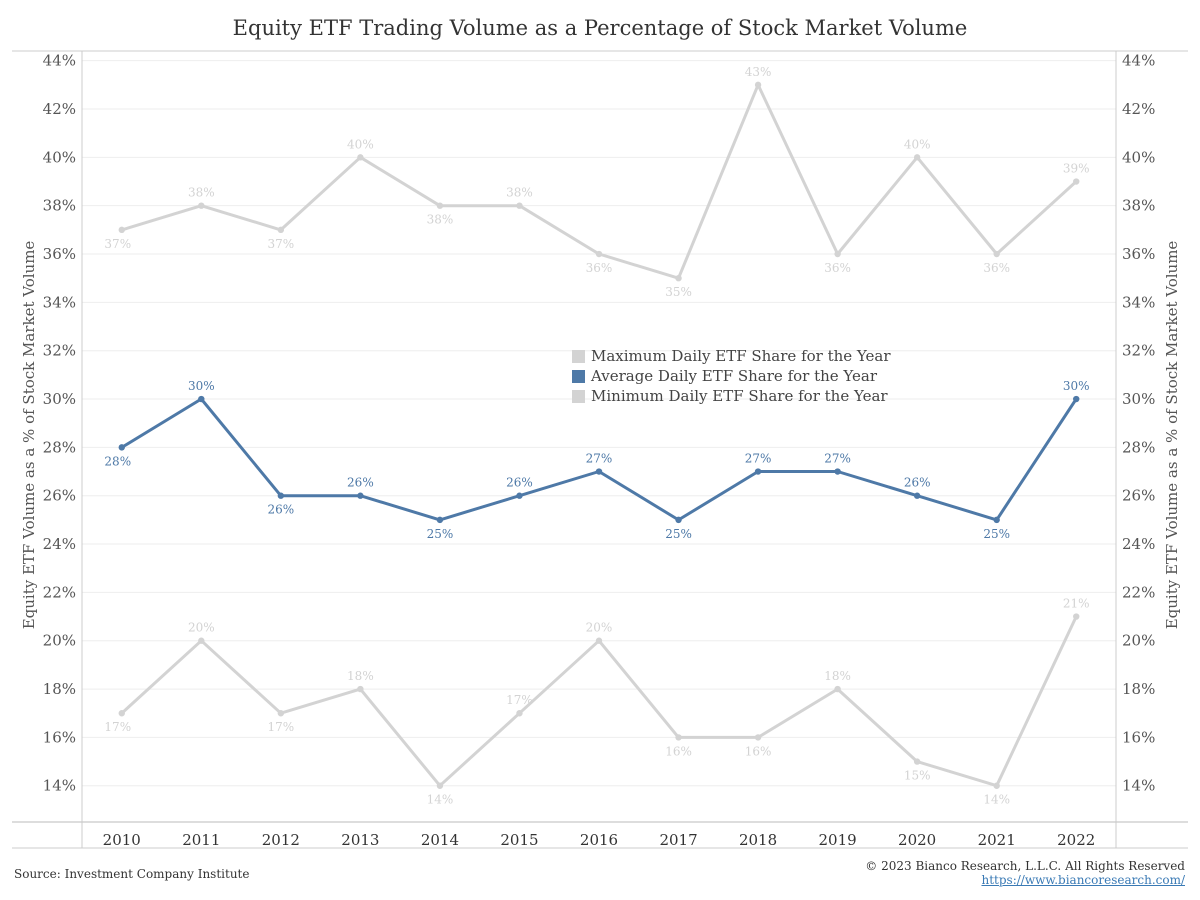  What do you see at coordinates (201, 840) in the screenshot?
I see `x-tick-label: 2011` at bounding box center [201, 840].